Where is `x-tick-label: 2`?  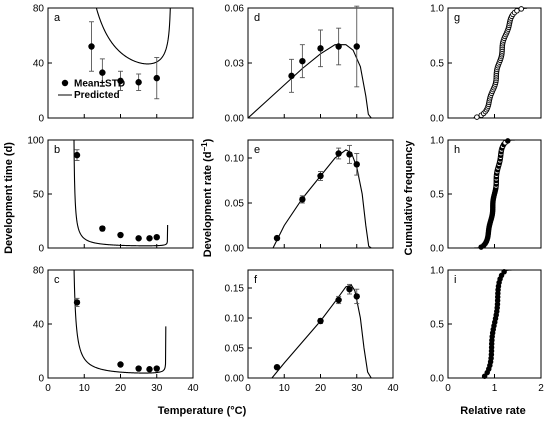 x-tick-label: 2 is located at coordinates (541, 388).